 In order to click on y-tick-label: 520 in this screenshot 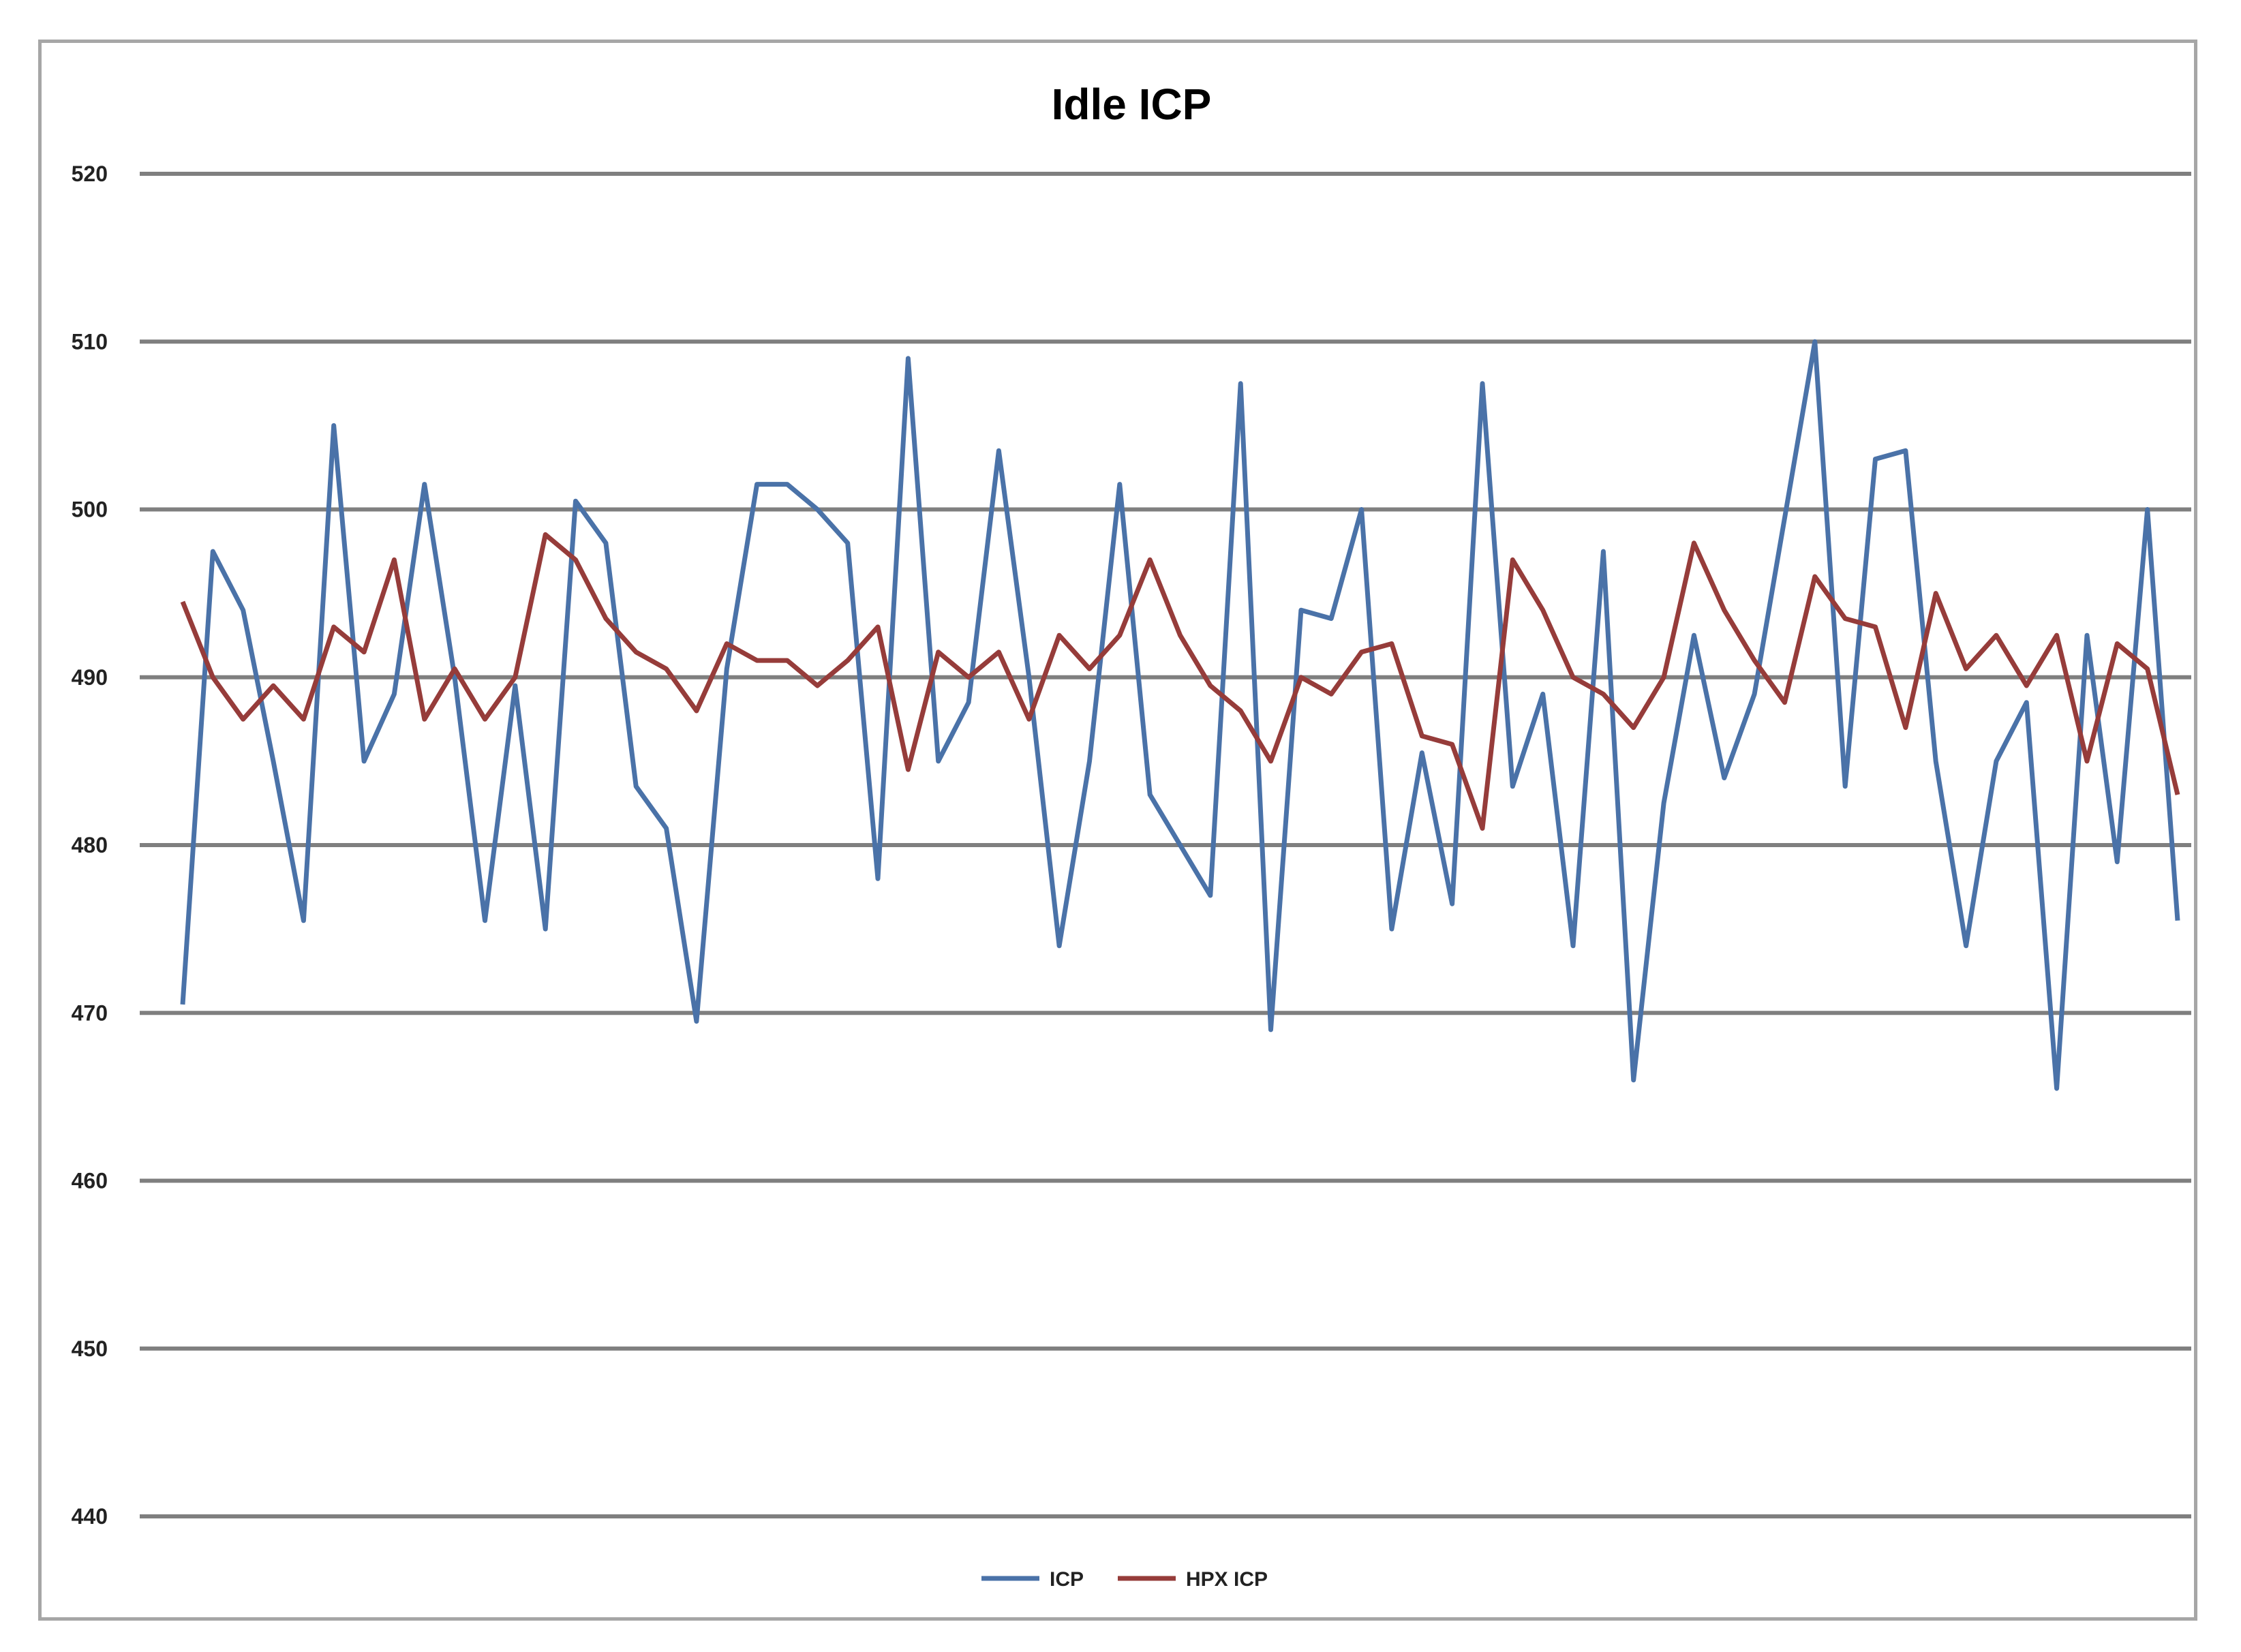, I will do `click(90, 174)`.